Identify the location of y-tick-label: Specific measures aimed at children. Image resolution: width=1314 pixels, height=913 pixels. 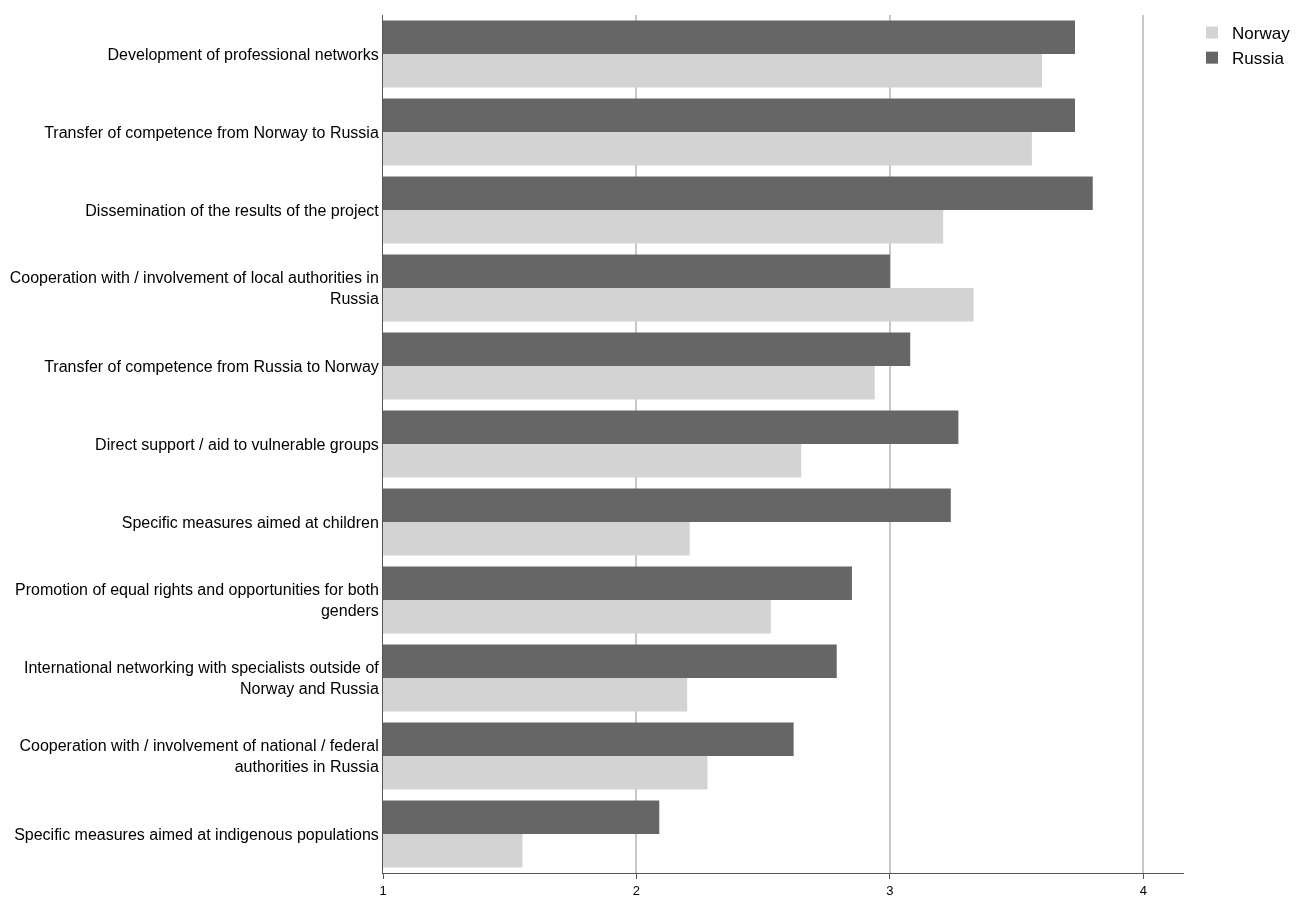
(250, 522).